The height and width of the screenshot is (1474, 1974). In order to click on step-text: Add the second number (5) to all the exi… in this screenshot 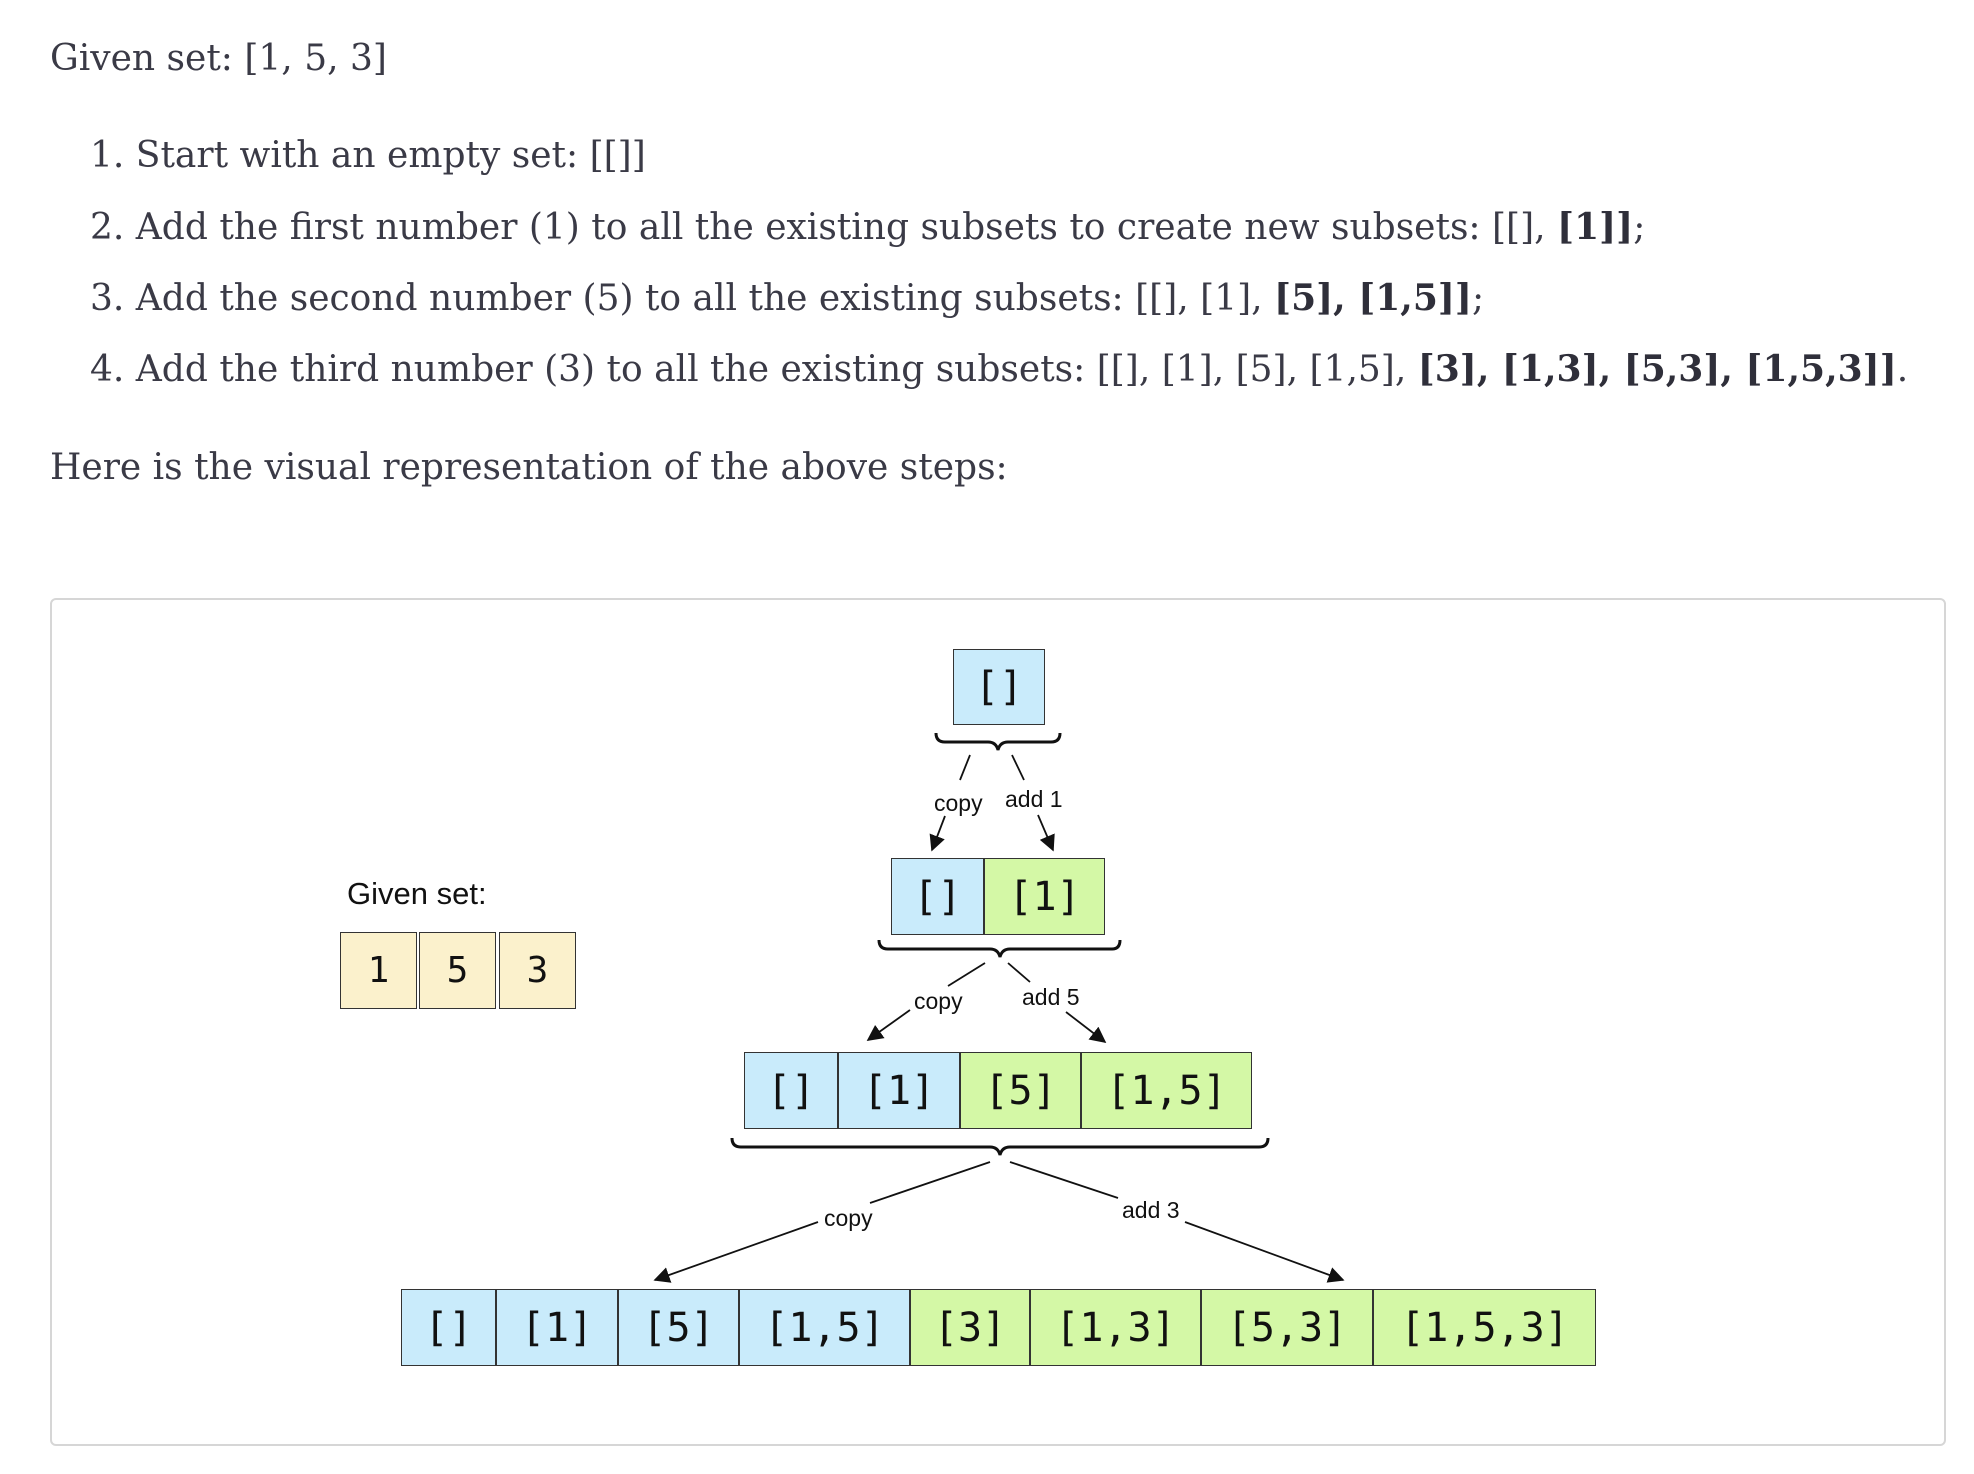, I will do `click(705, 298)`.